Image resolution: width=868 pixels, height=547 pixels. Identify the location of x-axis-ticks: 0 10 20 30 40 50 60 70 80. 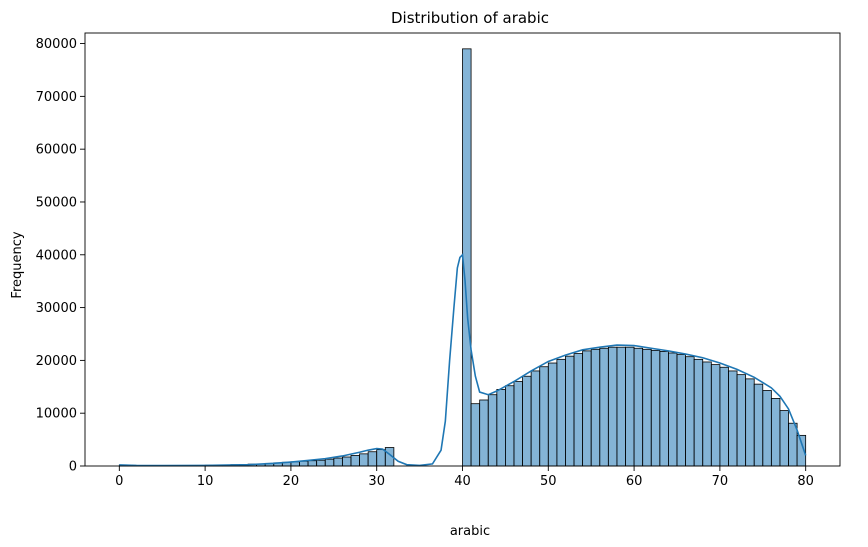
(464, 477).